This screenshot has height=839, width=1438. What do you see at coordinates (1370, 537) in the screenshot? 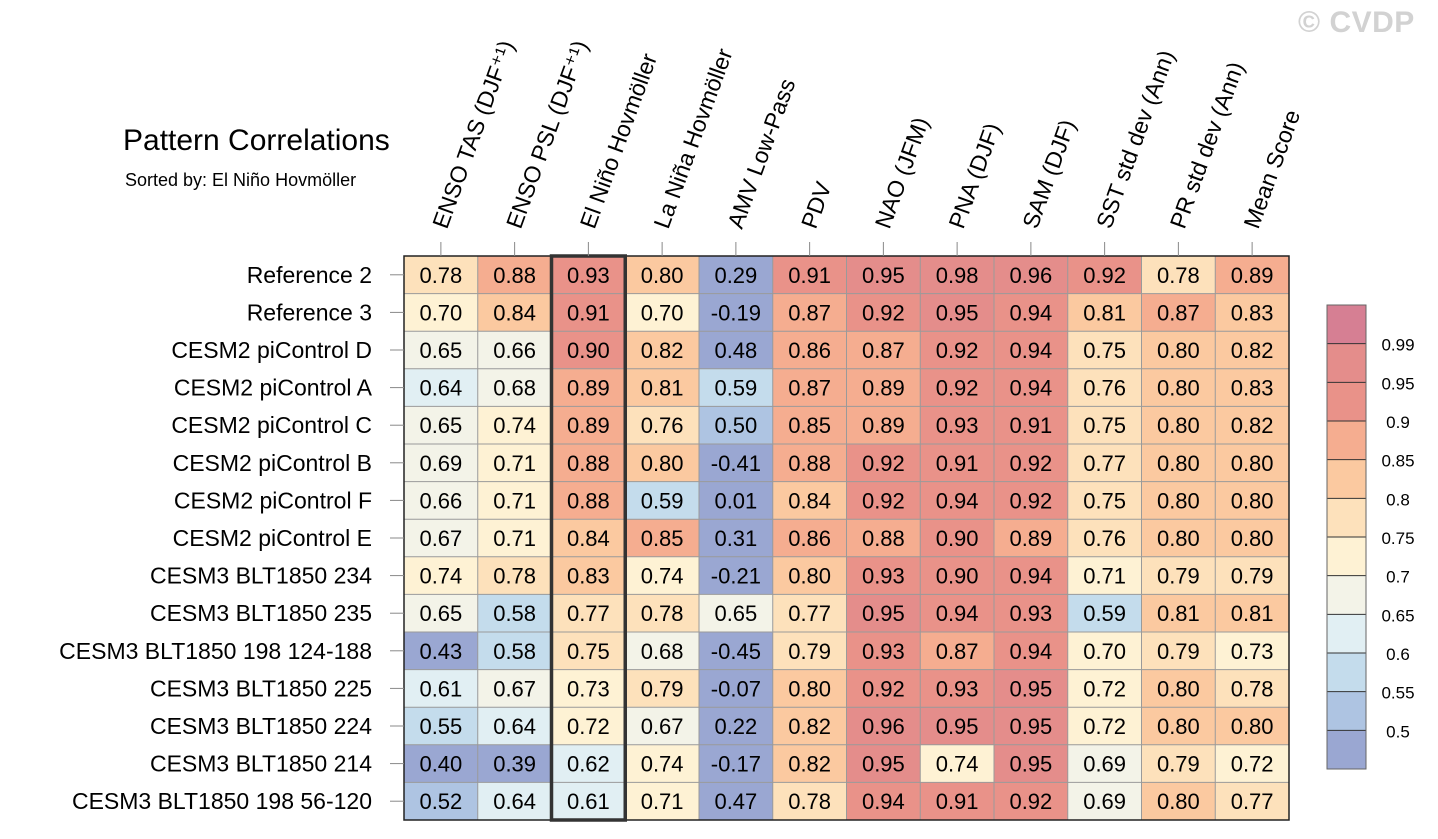
I see `colorbar: 0.99 0.95 0.9 0.85 0.8 0.75 0.7 0.65 0.6 0.55 0.5` at bounding box center [1370, 537].